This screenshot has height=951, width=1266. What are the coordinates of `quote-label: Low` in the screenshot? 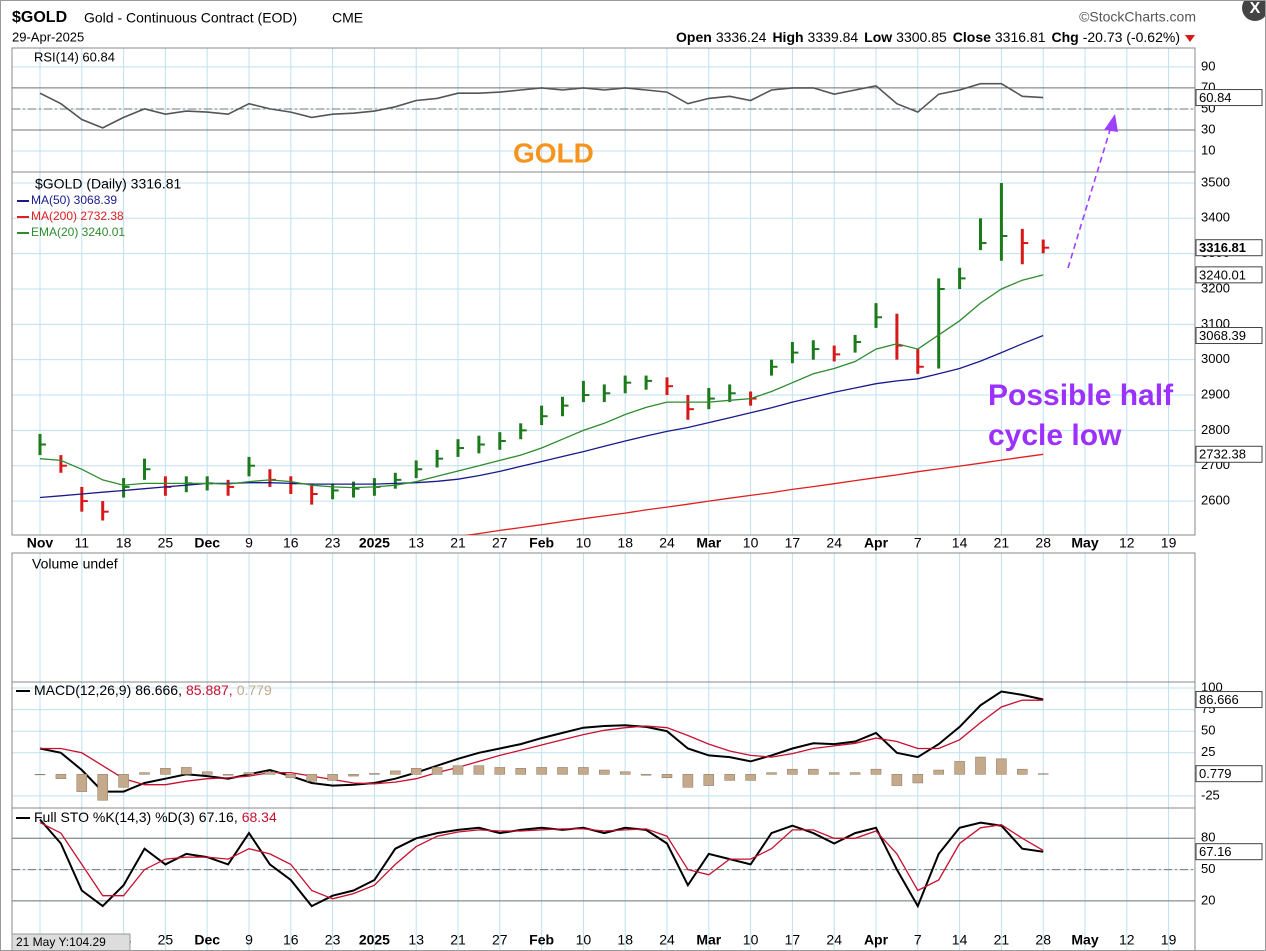 It's located at (878, 37).